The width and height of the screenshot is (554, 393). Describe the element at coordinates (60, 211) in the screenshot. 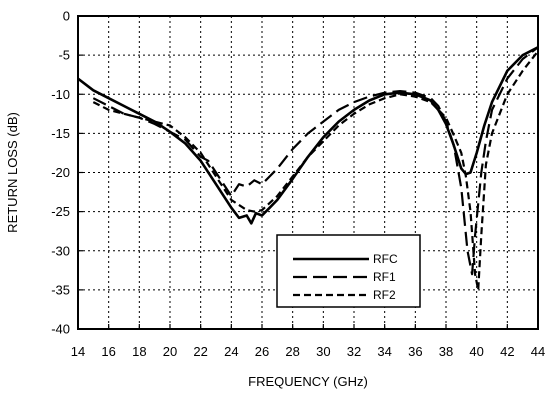

I see `y-tick-label: -25` at that location.